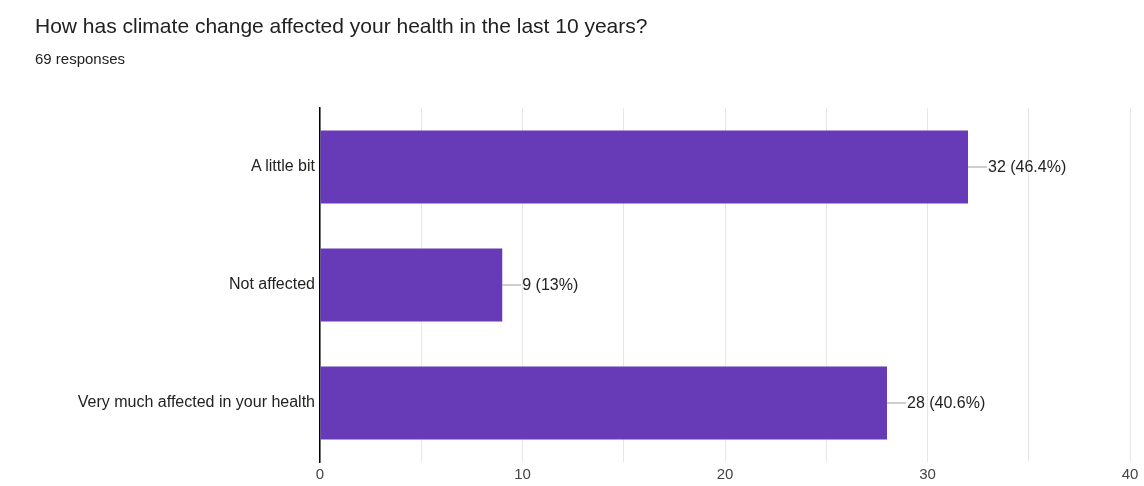 This screenshot has width=1144, height=486. Describe the element at coordinates (946, 403) in the screenshot. I see `data-label: 28 (40.6%)` at that location.